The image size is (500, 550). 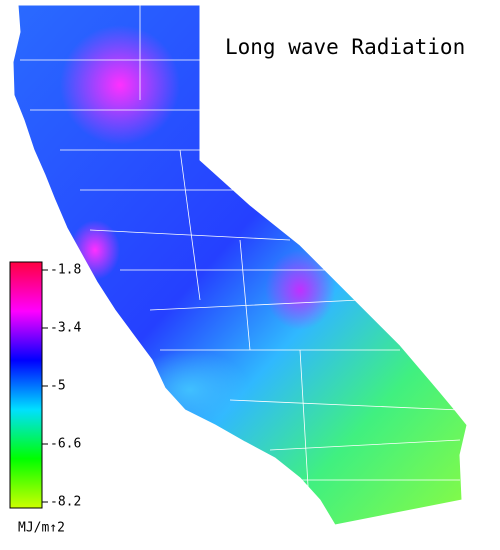 I want to click on colorbar-unit: MJ/m↑2, so click(x=41, y=528).